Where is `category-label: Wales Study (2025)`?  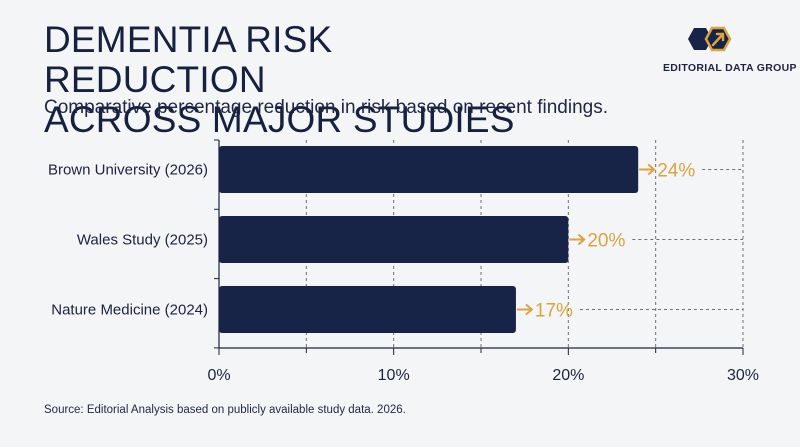 category-label: Wales Study (2025) is located at coordinates (142, 240).